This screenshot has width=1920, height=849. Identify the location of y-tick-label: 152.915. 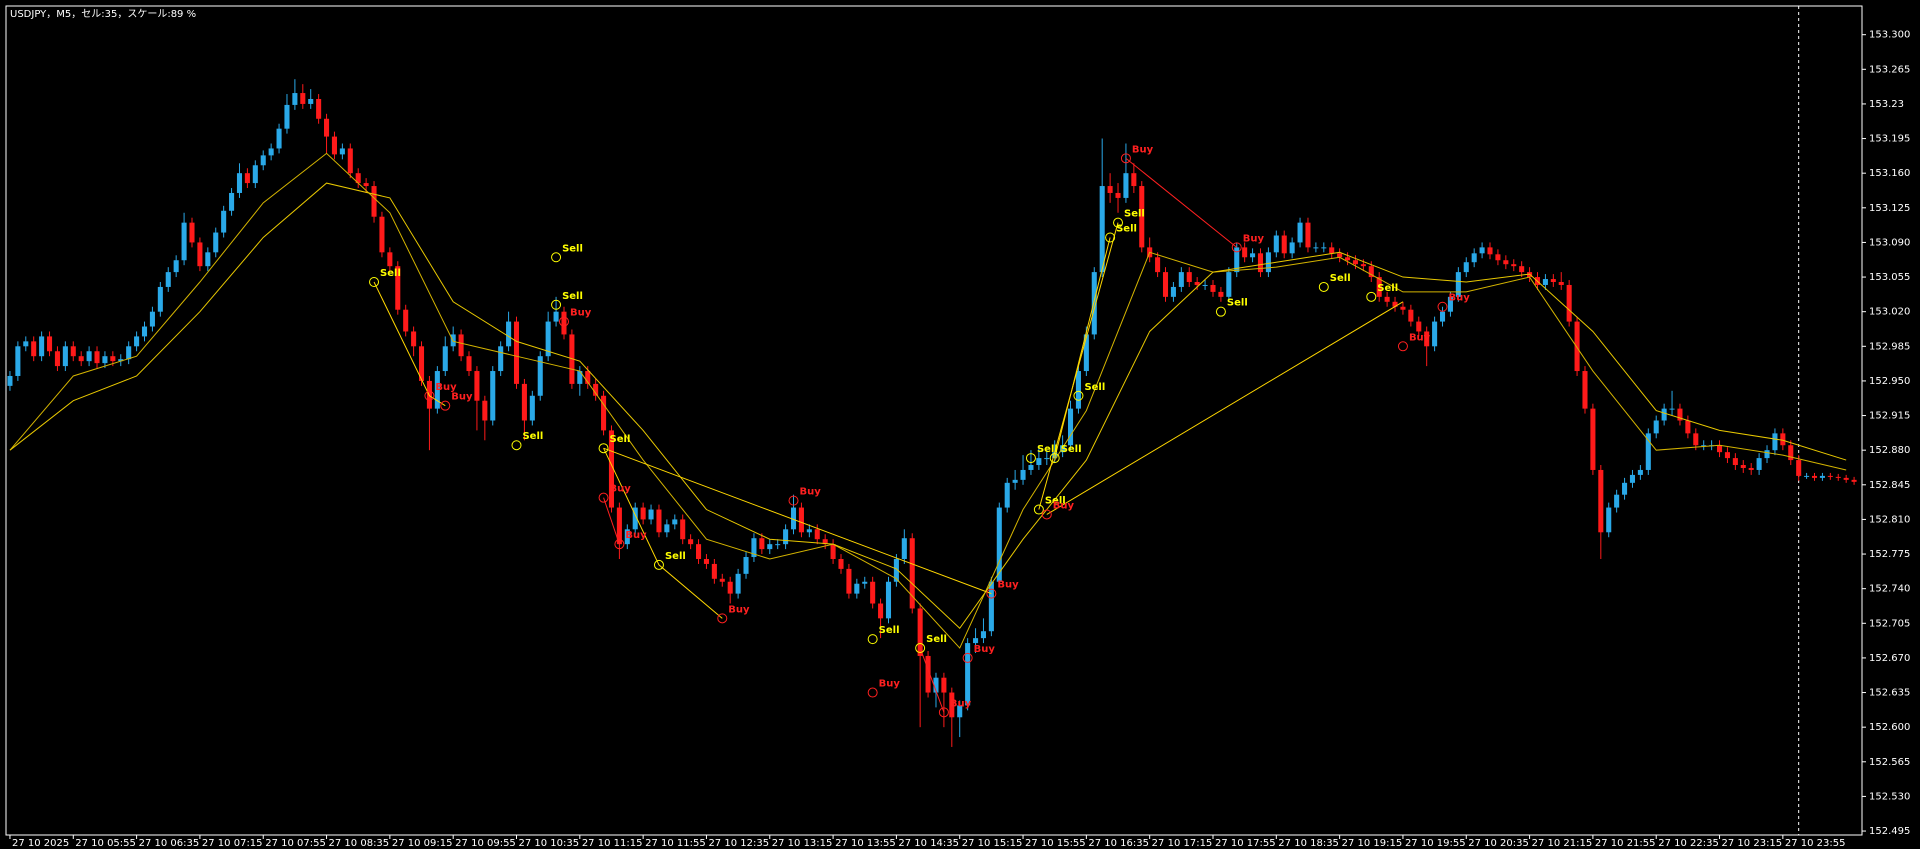
(1889, 416).